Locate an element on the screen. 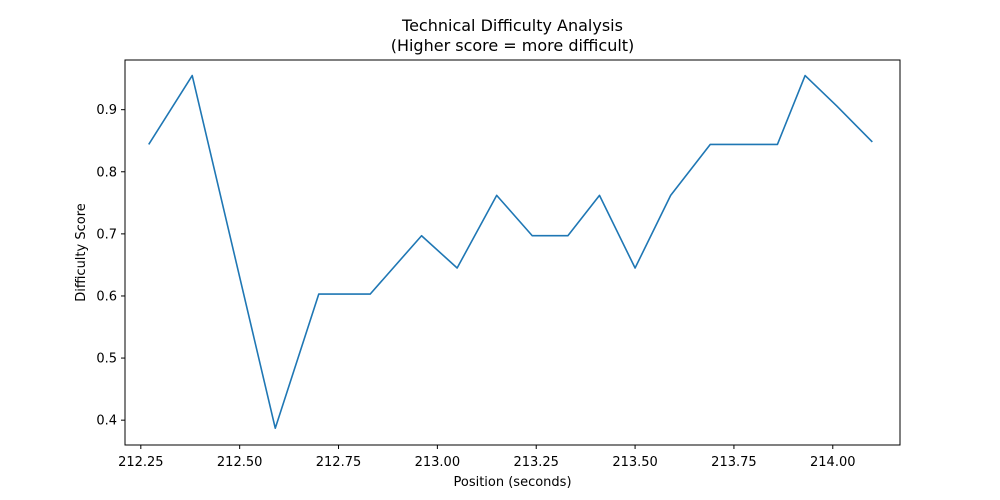  x-tick-label: 214.00 is located at coordinates (833, 462).